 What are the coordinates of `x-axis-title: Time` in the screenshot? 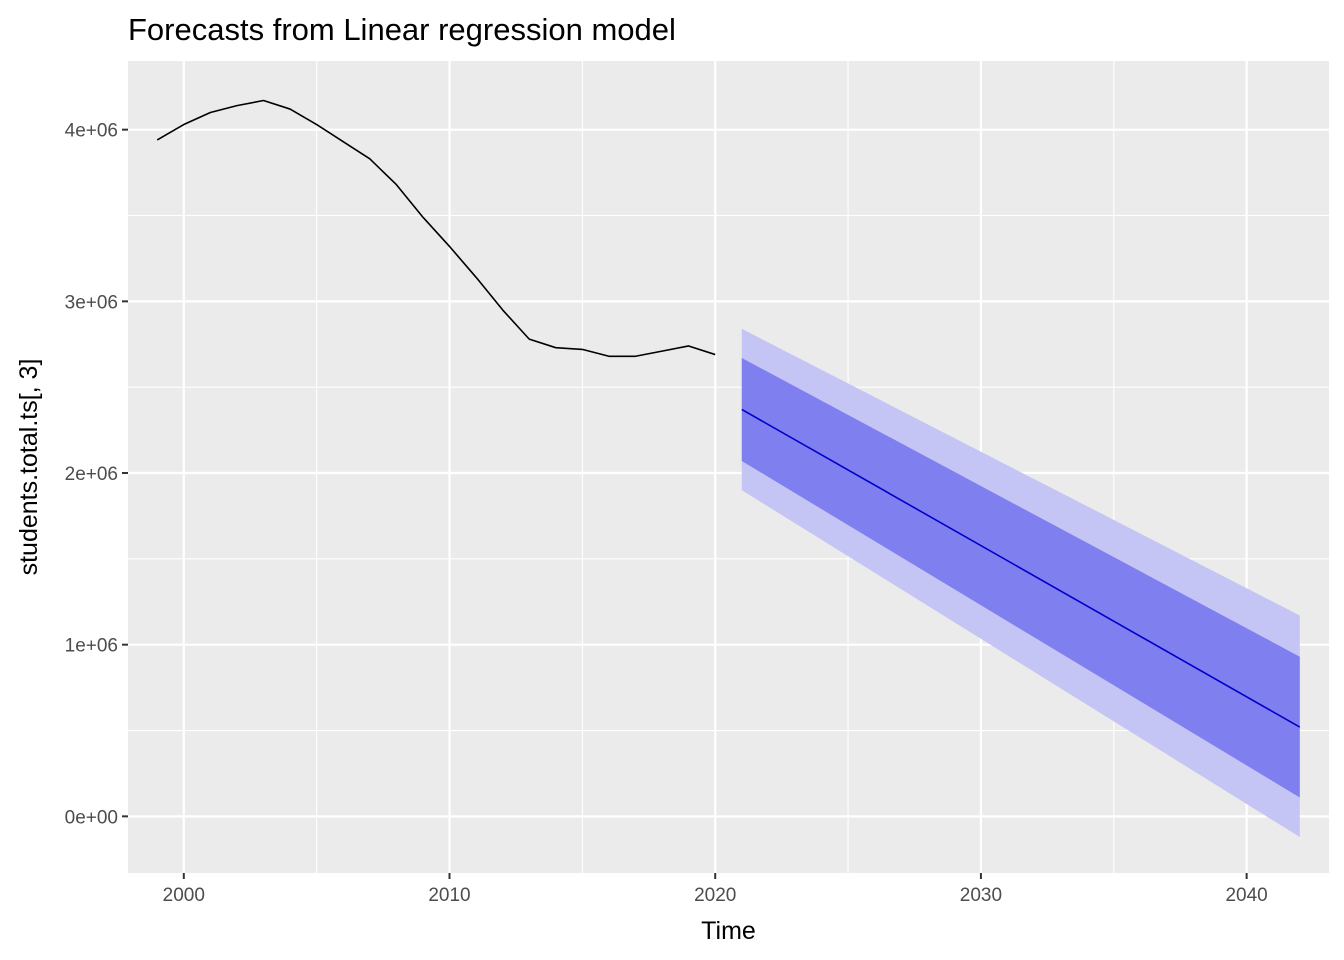 It's located at (728, 931).